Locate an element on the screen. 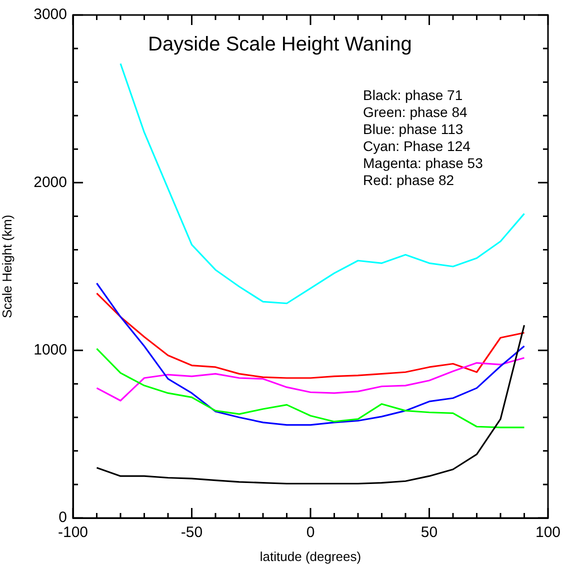 Image resolution: width=568 pixels, height=565 pixels. x-tick-label: 50 is located at coordinates (429, 533).